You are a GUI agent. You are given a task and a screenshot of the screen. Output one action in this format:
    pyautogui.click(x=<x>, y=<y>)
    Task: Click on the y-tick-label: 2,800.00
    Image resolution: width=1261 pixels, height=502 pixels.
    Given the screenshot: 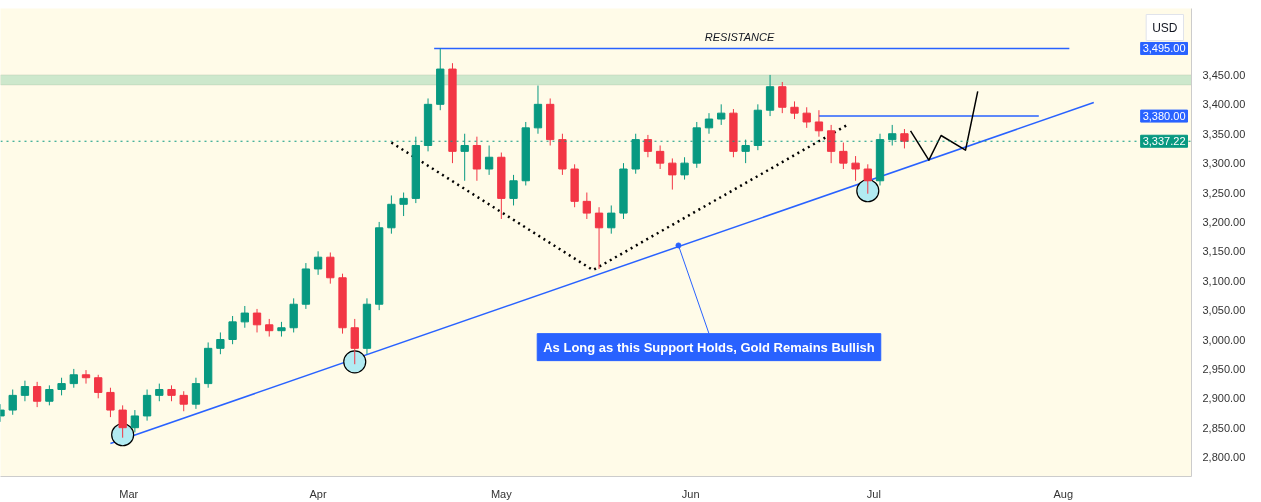 What is the action you would take?
    pyautogui.click(x=1224, y=457)
    